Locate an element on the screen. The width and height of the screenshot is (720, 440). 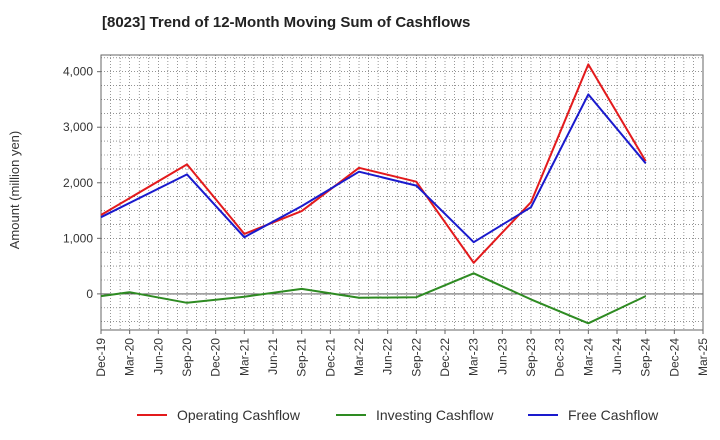
x-tick-label: Sep-23 is located at coordinates (531, 357).